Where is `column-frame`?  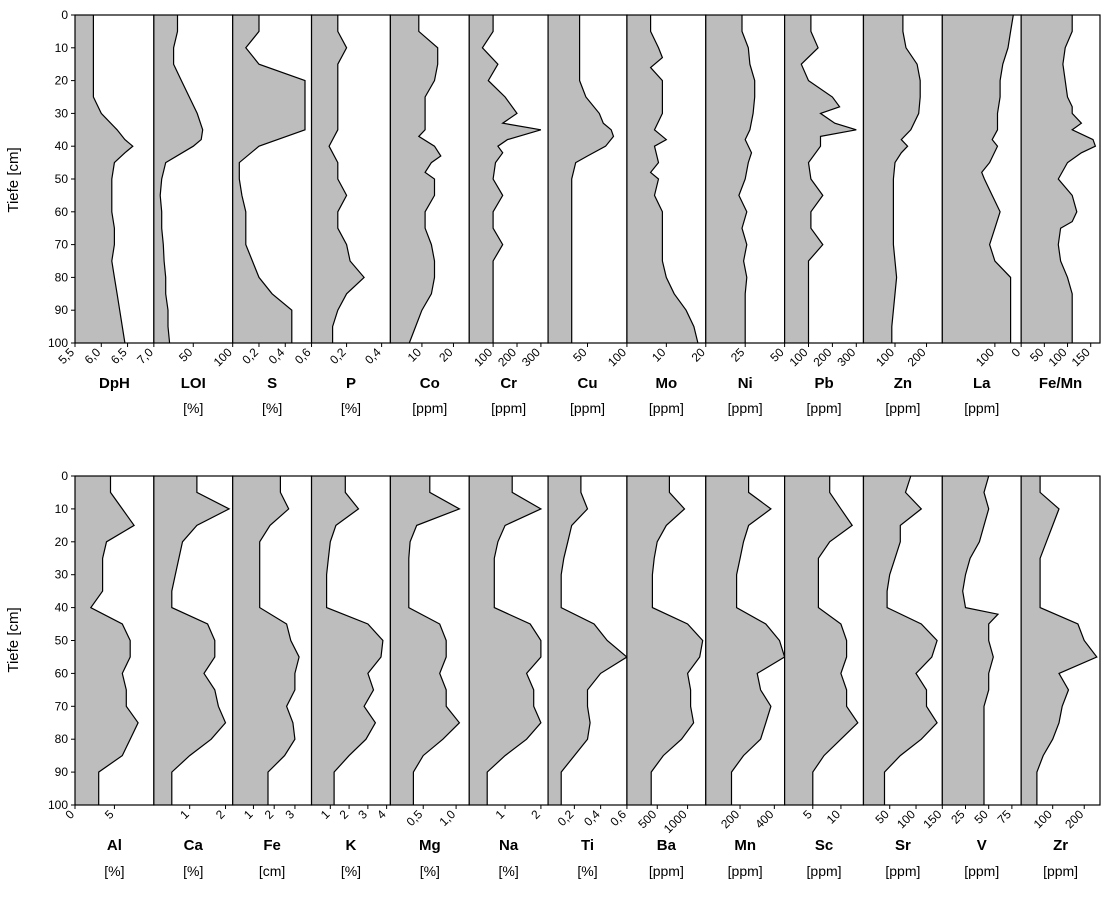 column-frame is located at coordinates (1060, 640).